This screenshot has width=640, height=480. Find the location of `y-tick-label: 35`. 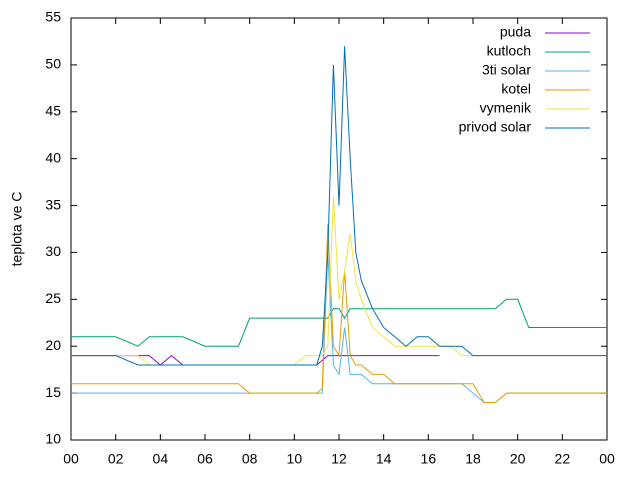

y-tick-label: 35 is located at coordinates (53, 204).